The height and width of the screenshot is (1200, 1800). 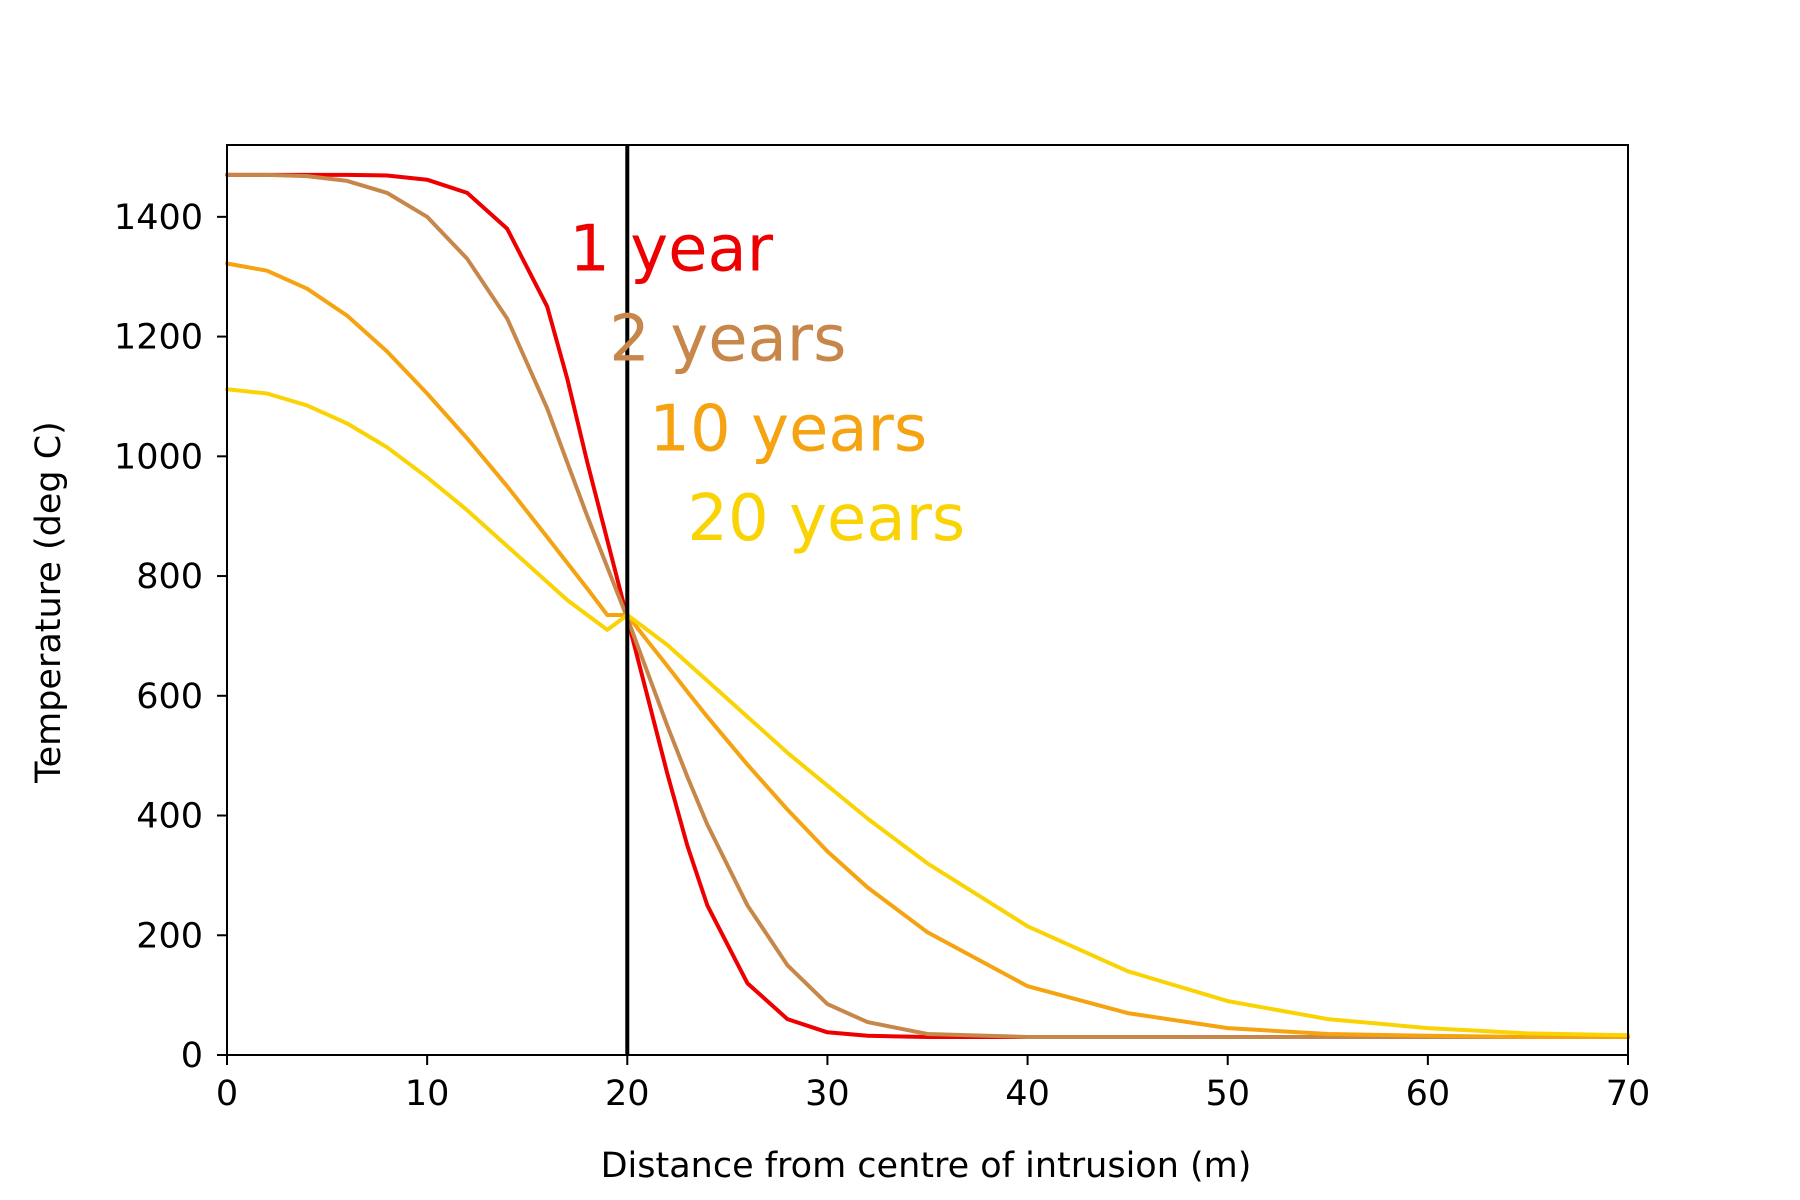 What do you see at coordinates (788, 429) in the screenshot?
I see `series-annotation-3: 10 years` at bounding box center [788, 429].